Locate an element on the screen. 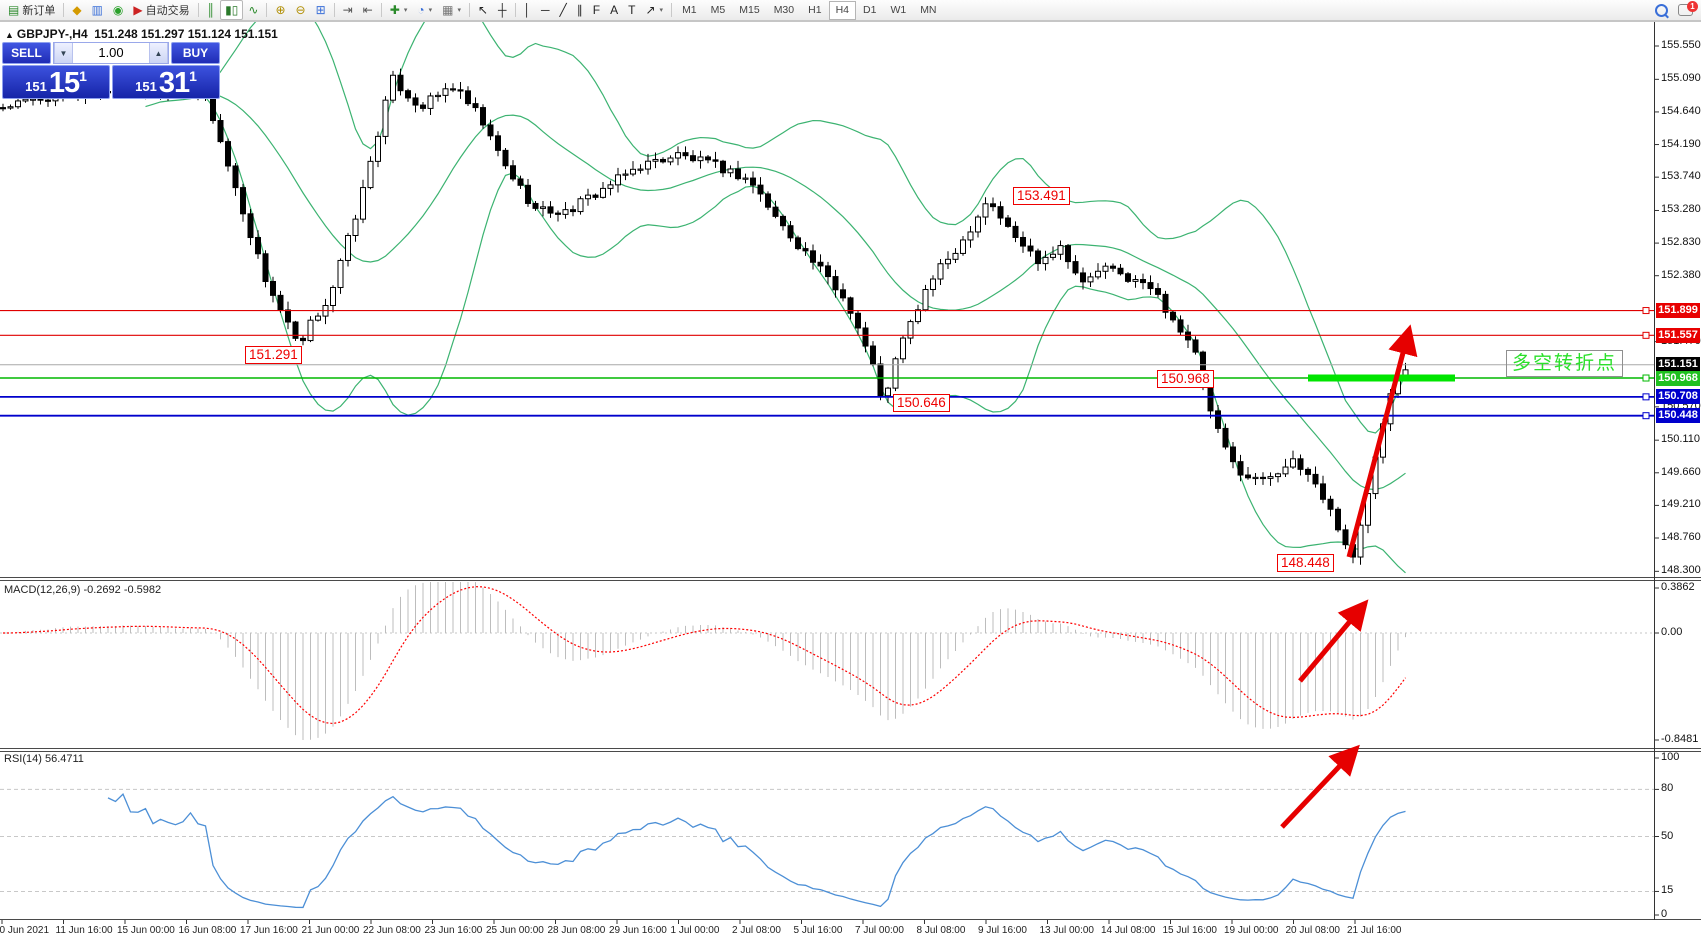 This screenshot has width=1701, height=943. sell-price-big: 15 is located at coordinates (64, 83).